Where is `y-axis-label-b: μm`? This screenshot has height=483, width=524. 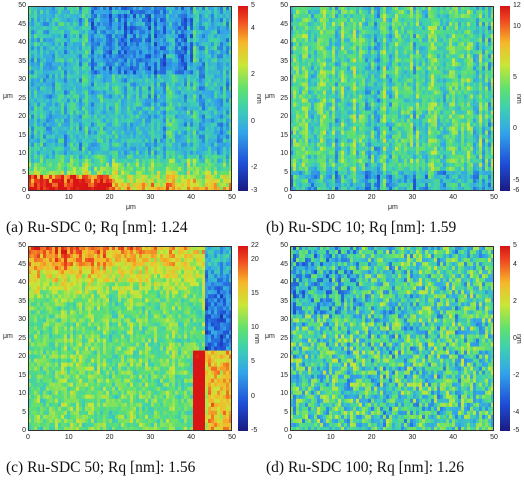
y-axis-label-b: μm is located at coordinates (270, 96).